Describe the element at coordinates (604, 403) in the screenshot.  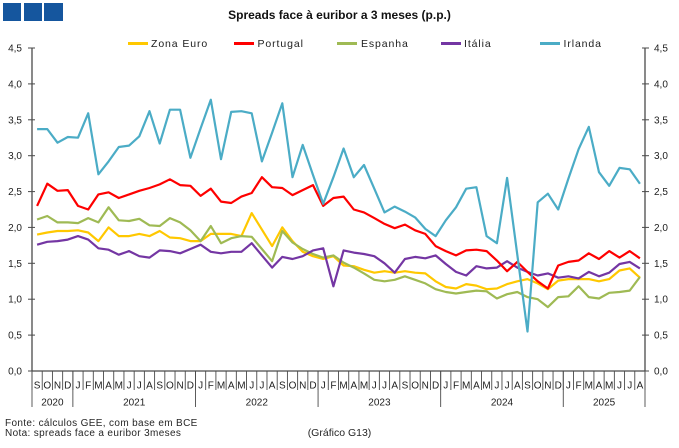
I see `svg-text: 2025` at that location.